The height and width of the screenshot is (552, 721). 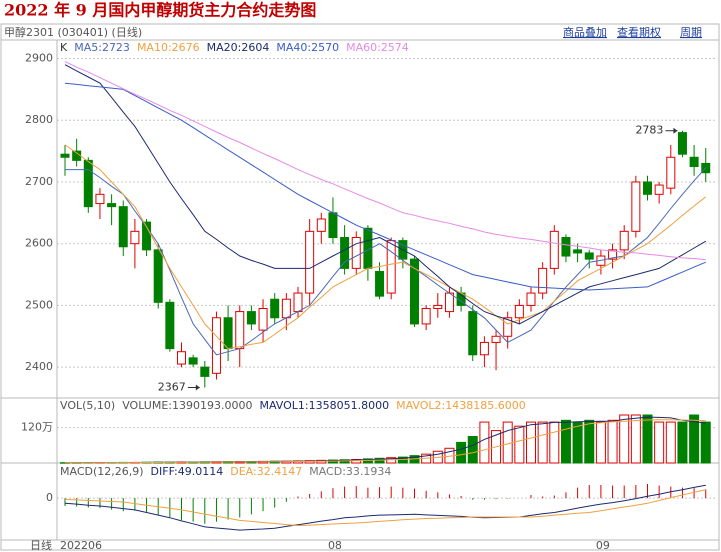 I want to click on annotation: 2367, so click(x=172, y=387).